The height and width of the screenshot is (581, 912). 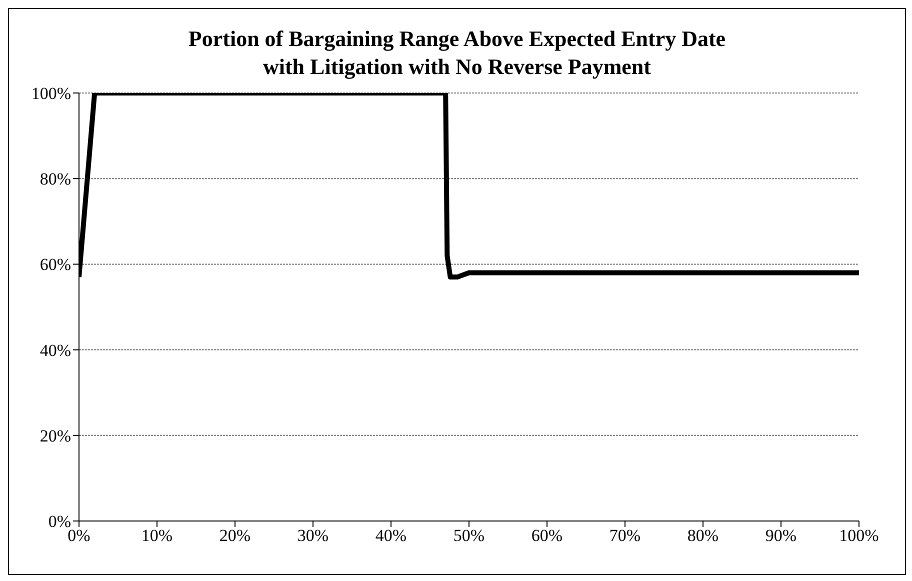 What do you see at coordinates (547, 536) in the screenshot?
I see `x-tick-label: 60%` at bounding box center [547, 536].